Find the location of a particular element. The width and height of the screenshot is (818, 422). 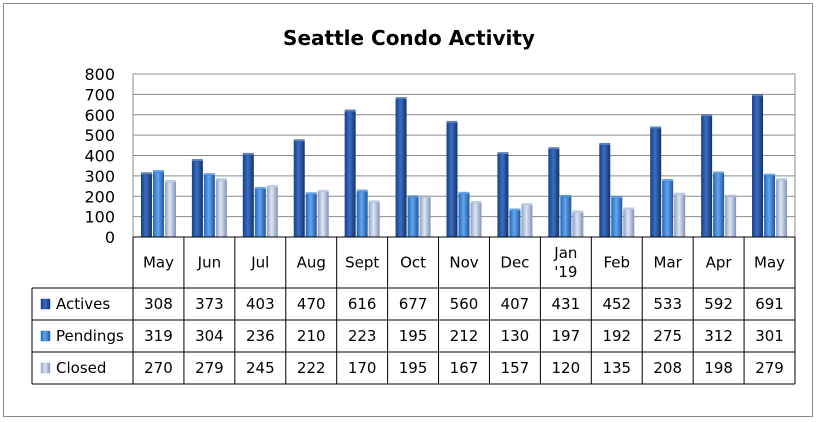

table-value: 157 is located at coordinates (515, 368).